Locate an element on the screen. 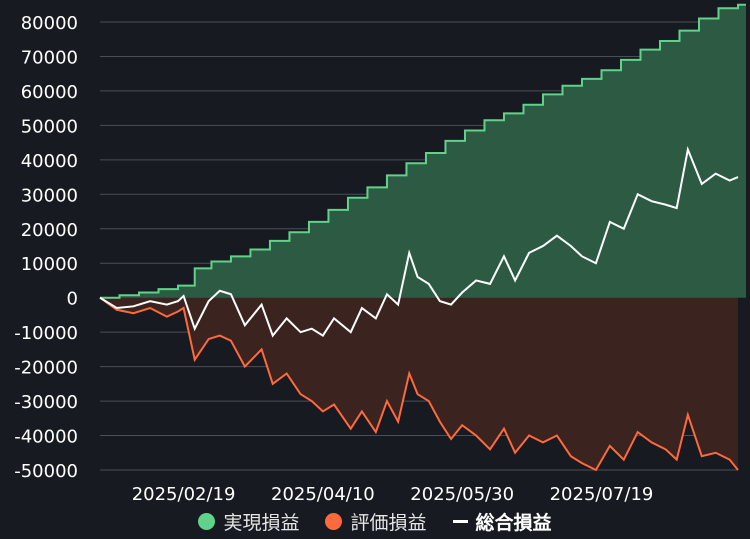 This screenshot has height=539, width=750. y-tick-label: 30000 is located at coordinates (49, 195).